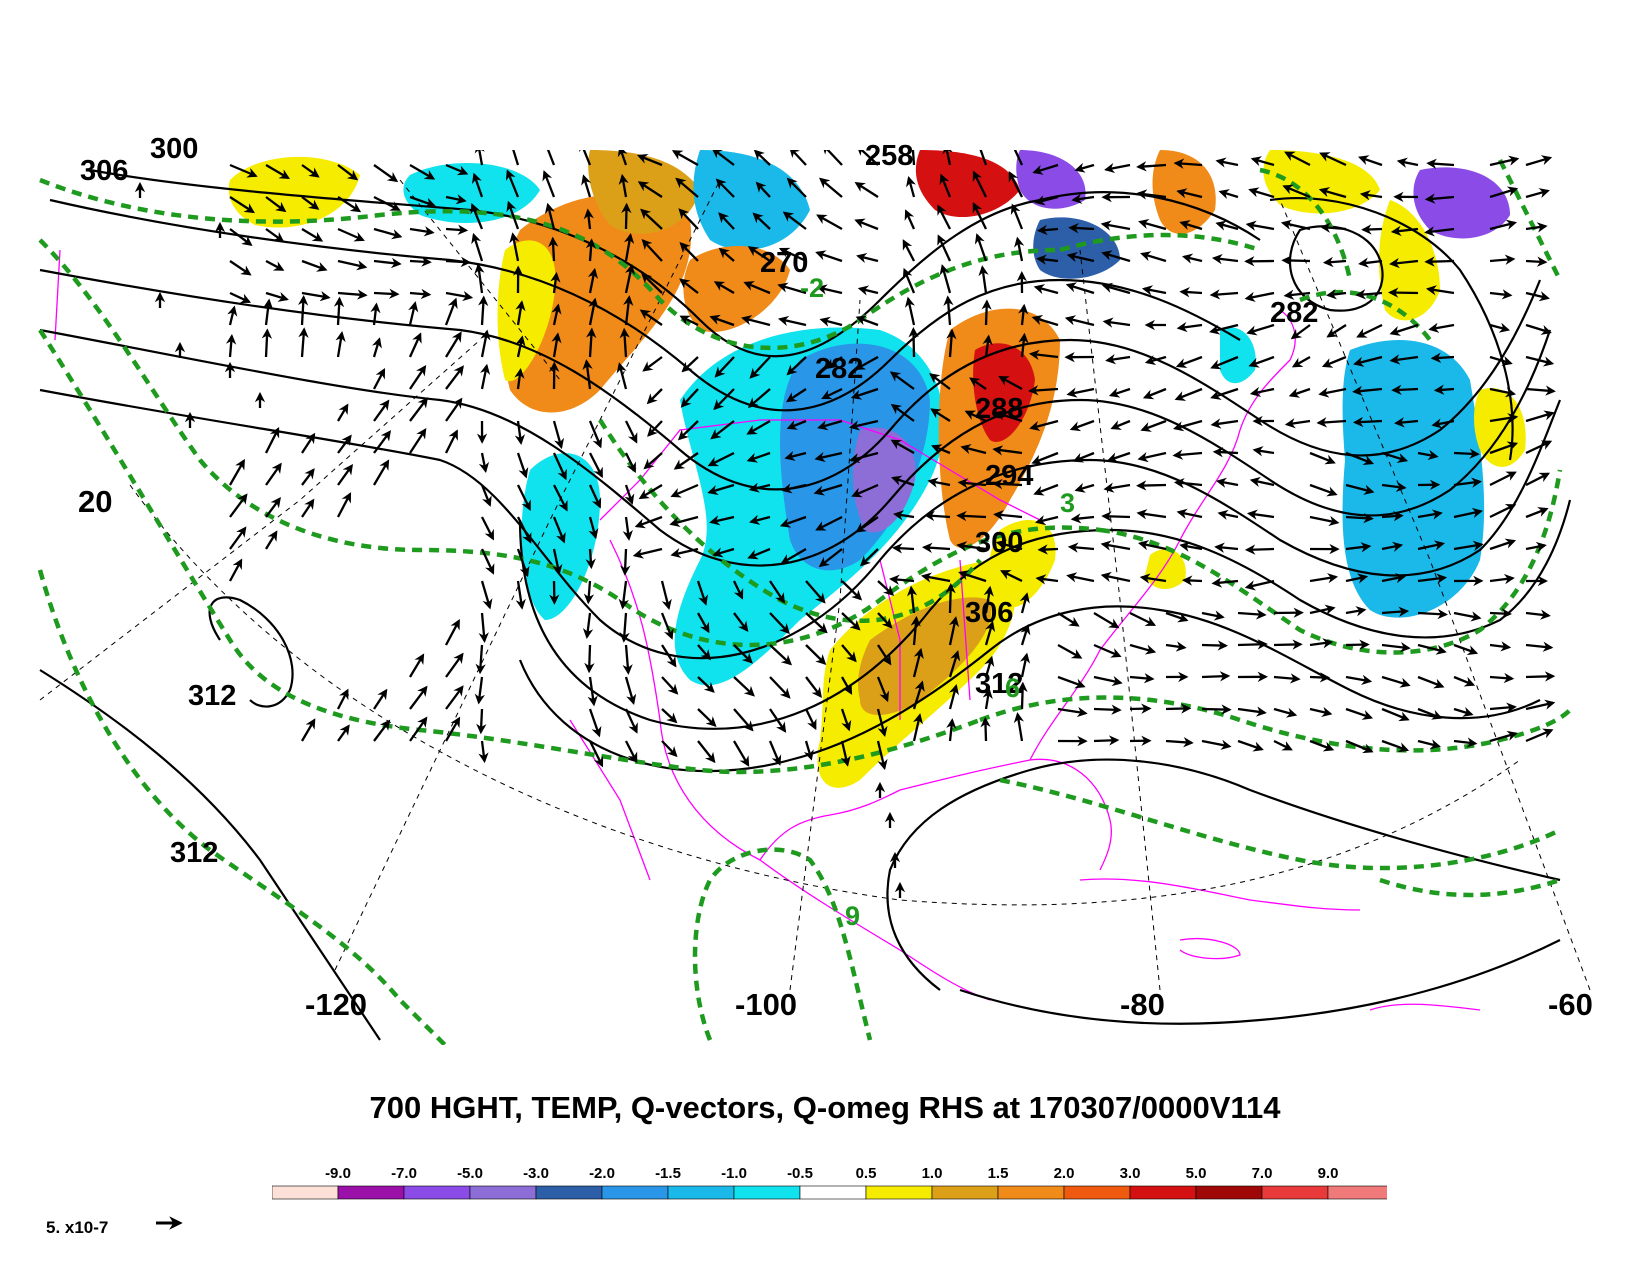  I want to click on legend-tick-label: -1.0, so click(734, 1173).